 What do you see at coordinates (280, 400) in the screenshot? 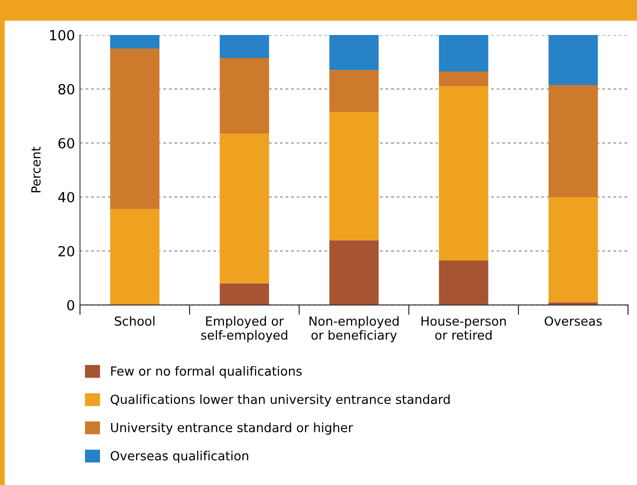
I see `legend-label: Qualifications lower than university entrance standard` at bounding box center [280, 400].